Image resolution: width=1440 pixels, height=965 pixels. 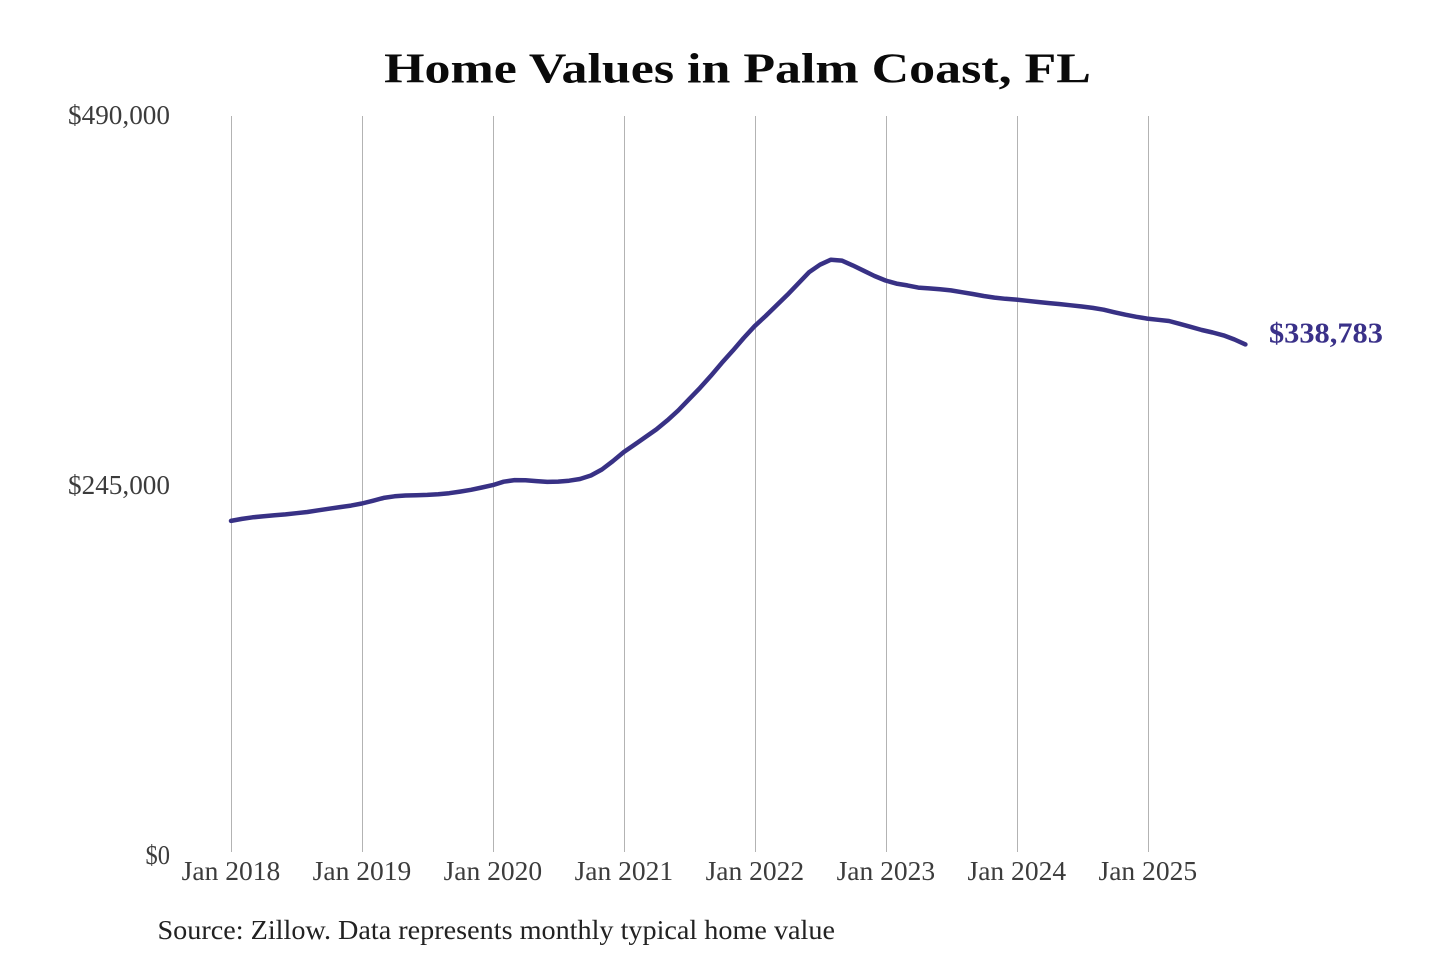 I want to click on svg-text: $245,000, so click(x=119, y=485).